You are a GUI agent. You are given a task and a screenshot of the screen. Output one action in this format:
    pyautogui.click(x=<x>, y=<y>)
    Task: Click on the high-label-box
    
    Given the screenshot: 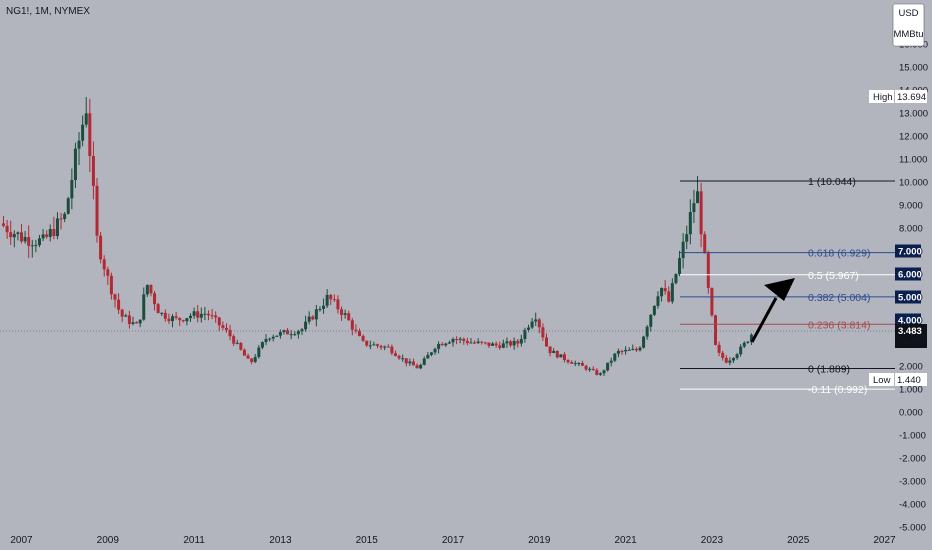 What is the action you would take?
    pyautogui.click(x=881, y=96)
    